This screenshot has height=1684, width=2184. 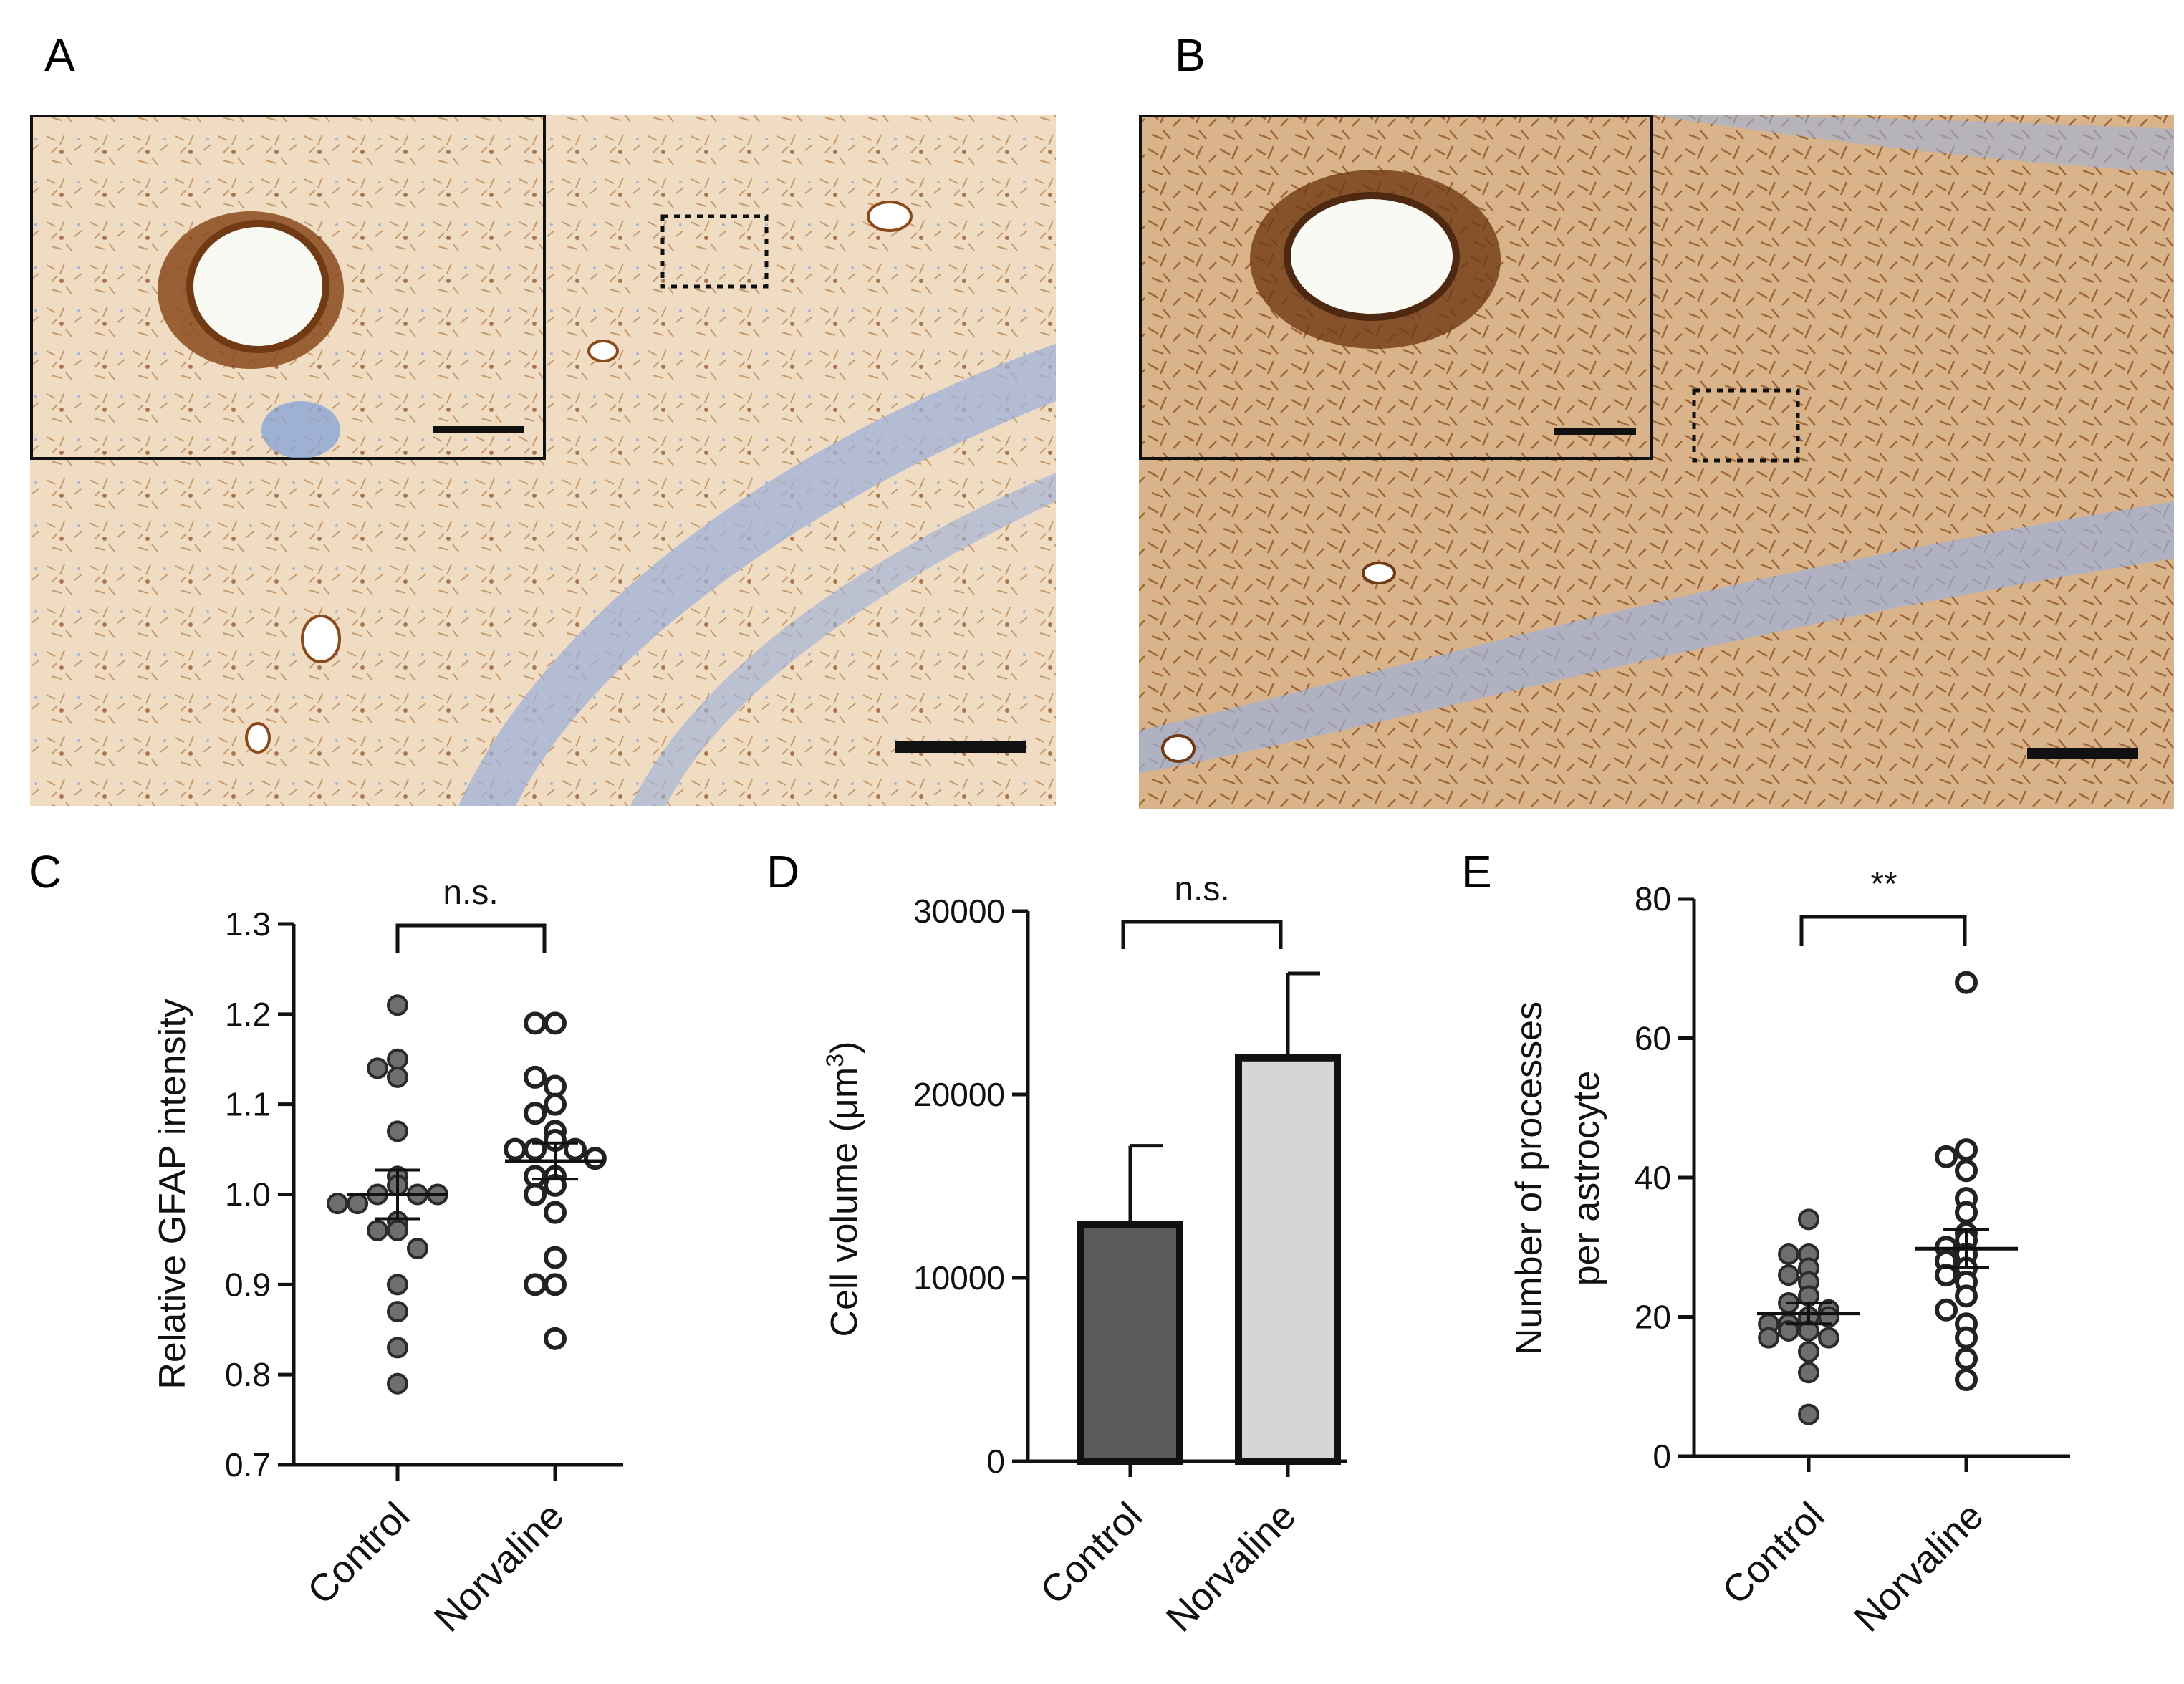 What do you see at coordinates (843, 1189) in the screenshot?
I see `y-axis-label: Cell volume (μm3)` at bounding box center [843, 1189].